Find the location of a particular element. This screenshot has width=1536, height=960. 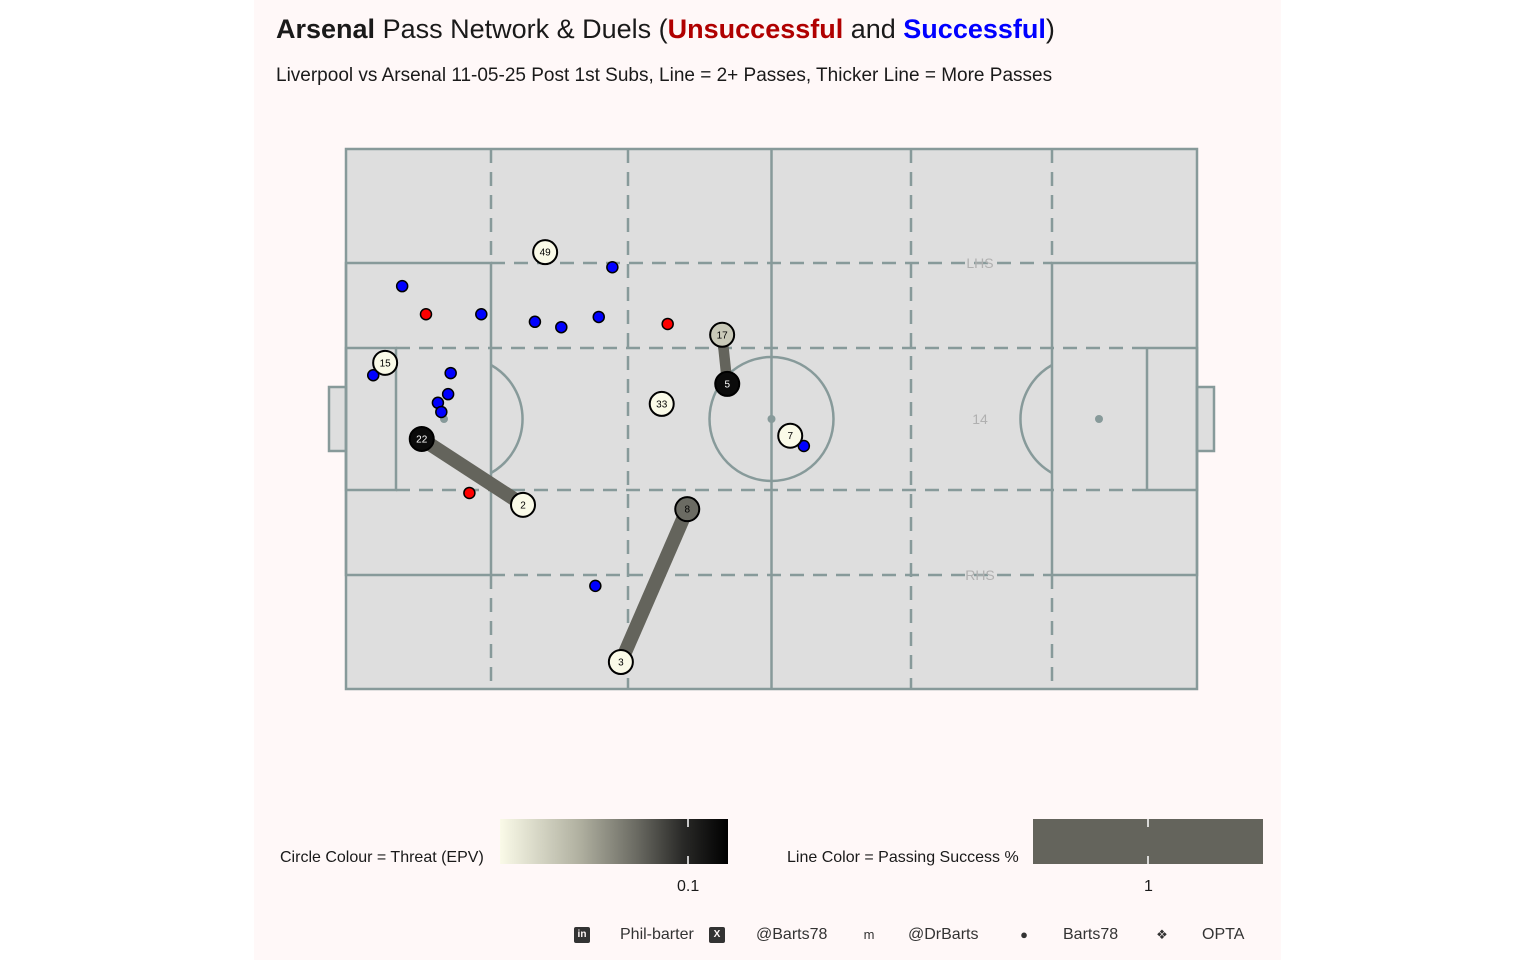

player-node: 49 is located at coordinates (545, 252).